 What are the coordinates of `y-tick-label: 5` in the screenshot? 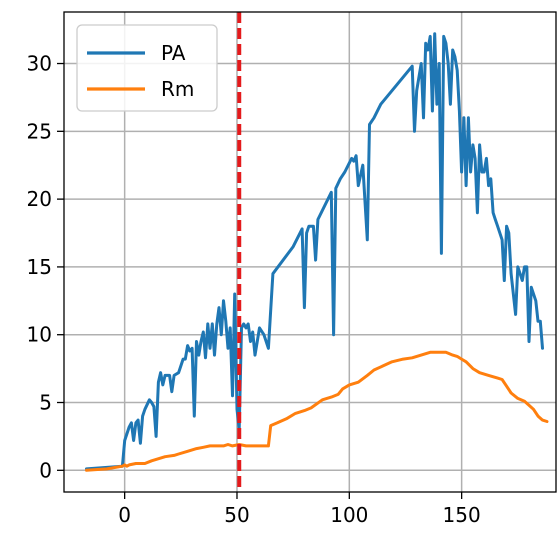 It's located at (45, 403).